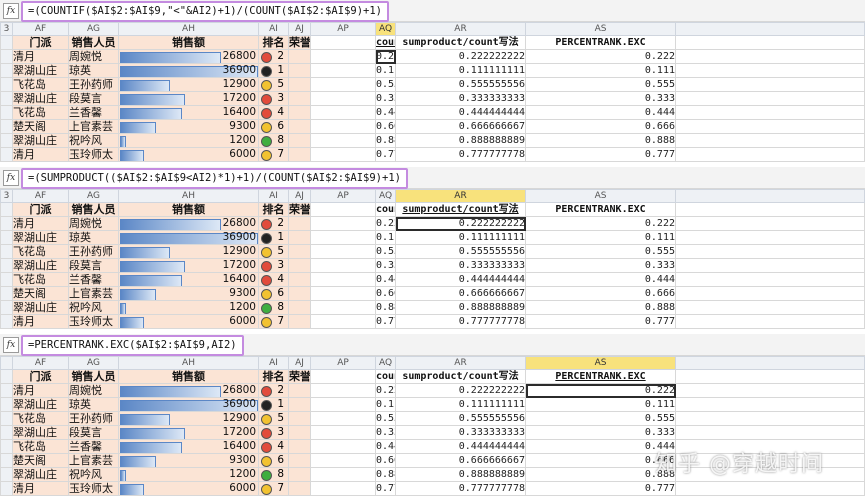 Image resolution: width=865 pixels, height=499 pixels. Describe the element at coordinates (93, 223) in the screenshot. I see `person-cell: 周婉悦` at that location.